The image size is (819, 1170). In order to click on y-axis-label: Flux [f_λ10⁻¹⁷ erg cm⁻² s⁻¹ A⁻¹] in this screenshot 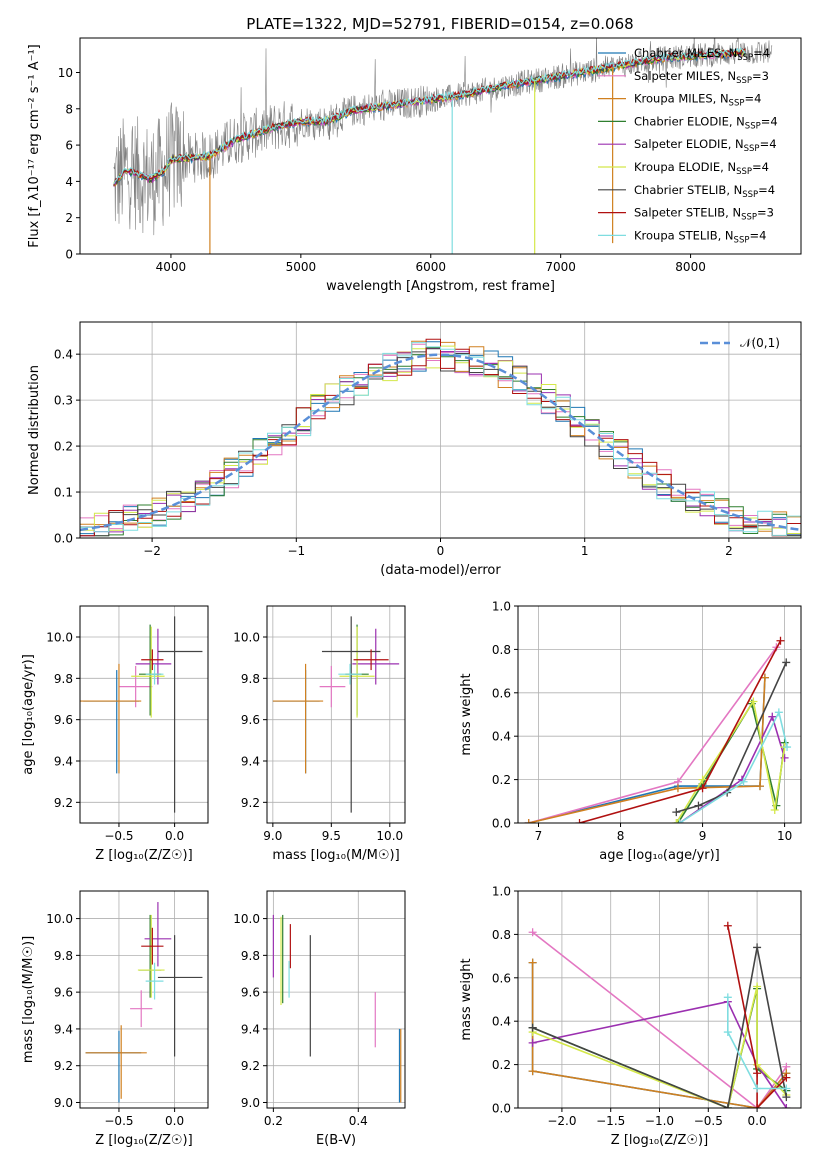, I will do `click(34, 146)`.